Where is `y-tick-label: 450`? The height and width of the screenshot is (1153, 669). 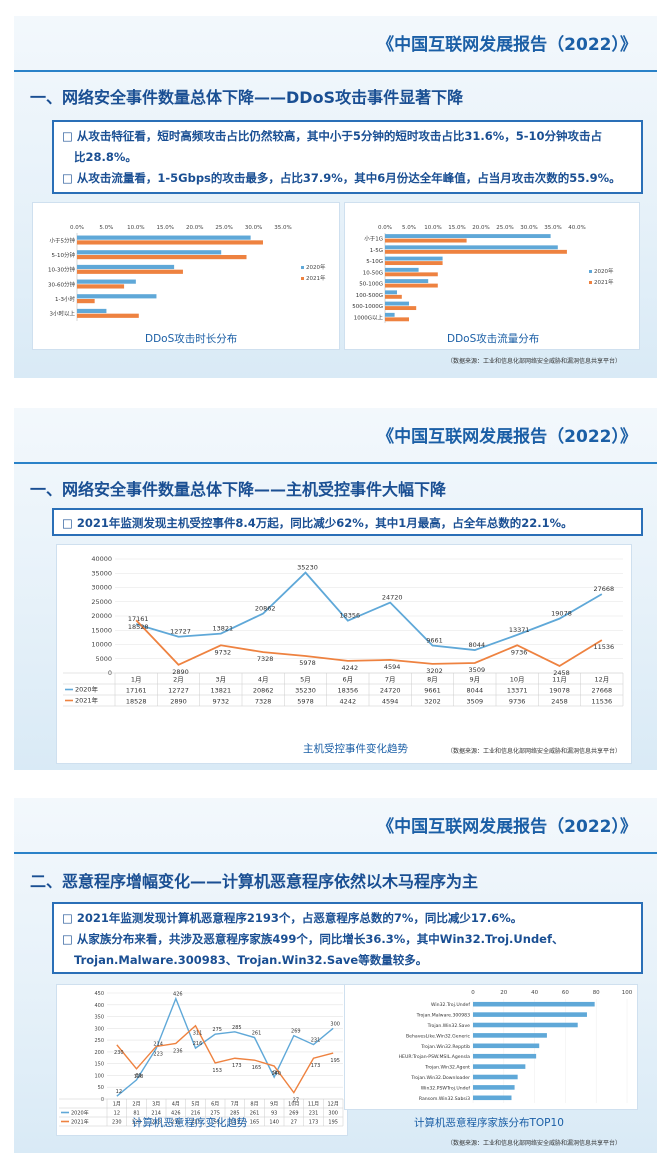
y-tick-label: 450 is located at coordinates (99, 994).